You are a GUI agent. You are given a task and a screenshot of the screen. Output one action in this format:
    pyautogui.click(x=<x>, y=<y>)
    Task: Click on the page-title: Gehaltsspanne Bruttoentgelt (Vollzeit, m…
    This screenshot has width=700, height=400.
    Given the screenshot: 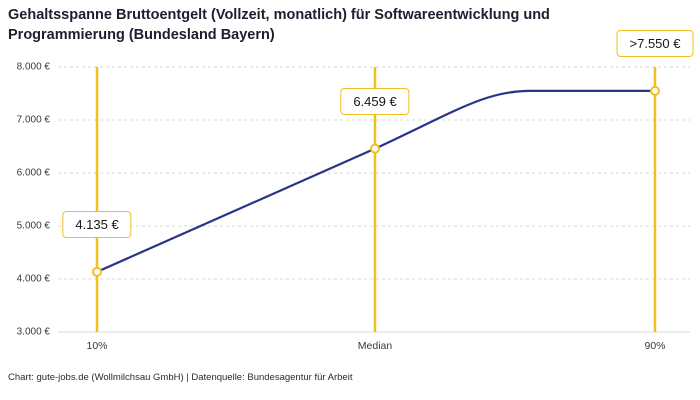 What is the action you would take?
    pyautogui.click(x=279, y=25)
    